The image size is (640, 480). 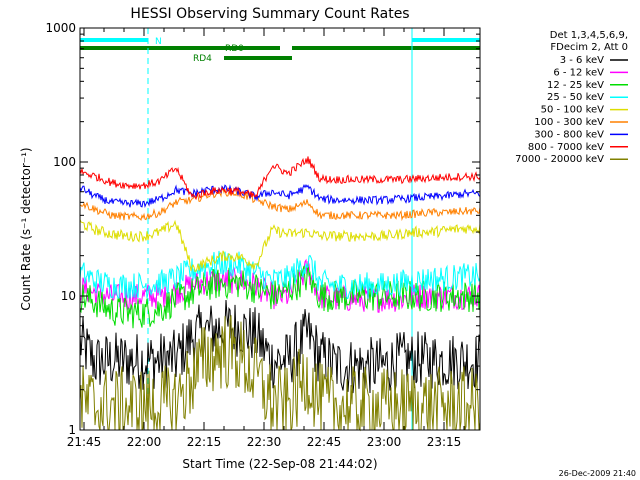 I want to click on x-tick-label: 22:30, so click(x=264, y=442).